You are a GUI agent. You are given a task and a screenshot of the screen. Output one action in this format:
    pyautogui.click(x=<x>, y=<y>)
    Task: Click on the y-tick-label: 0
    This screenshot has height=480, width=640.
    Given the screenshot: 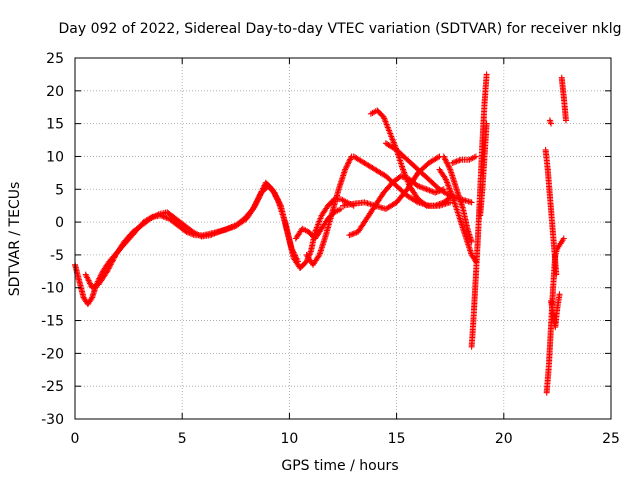 What is the action you would take?
    pyautogui.click(x=59, y=223)
    